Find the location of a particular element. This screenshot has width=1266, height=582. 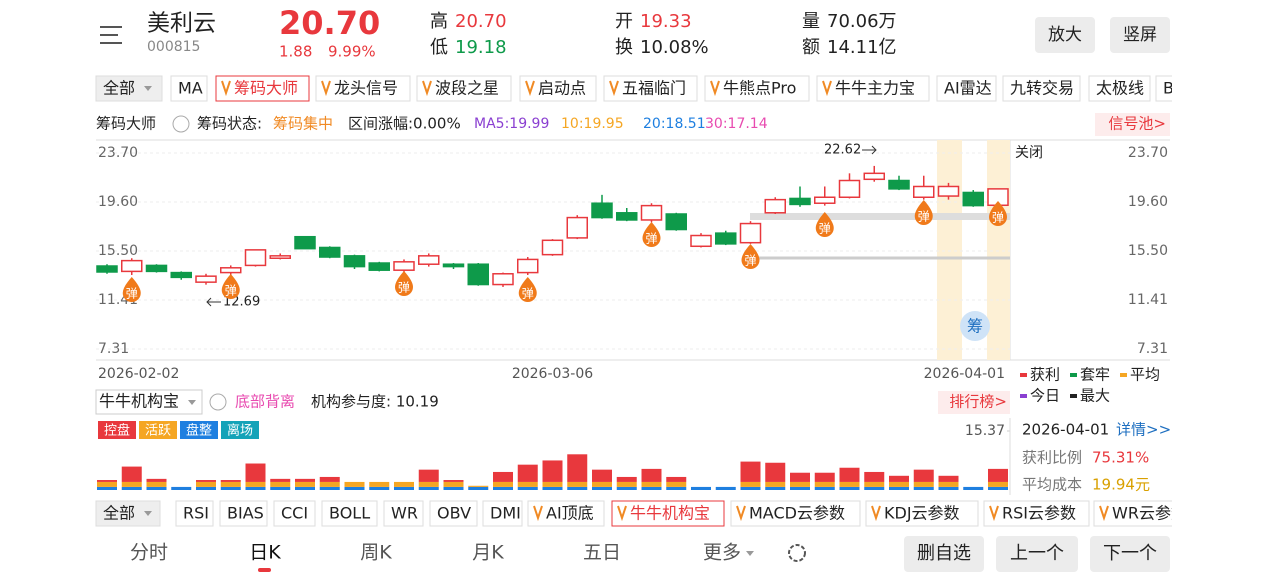

nav-tab: 周K is located at coordinates (376, 553).